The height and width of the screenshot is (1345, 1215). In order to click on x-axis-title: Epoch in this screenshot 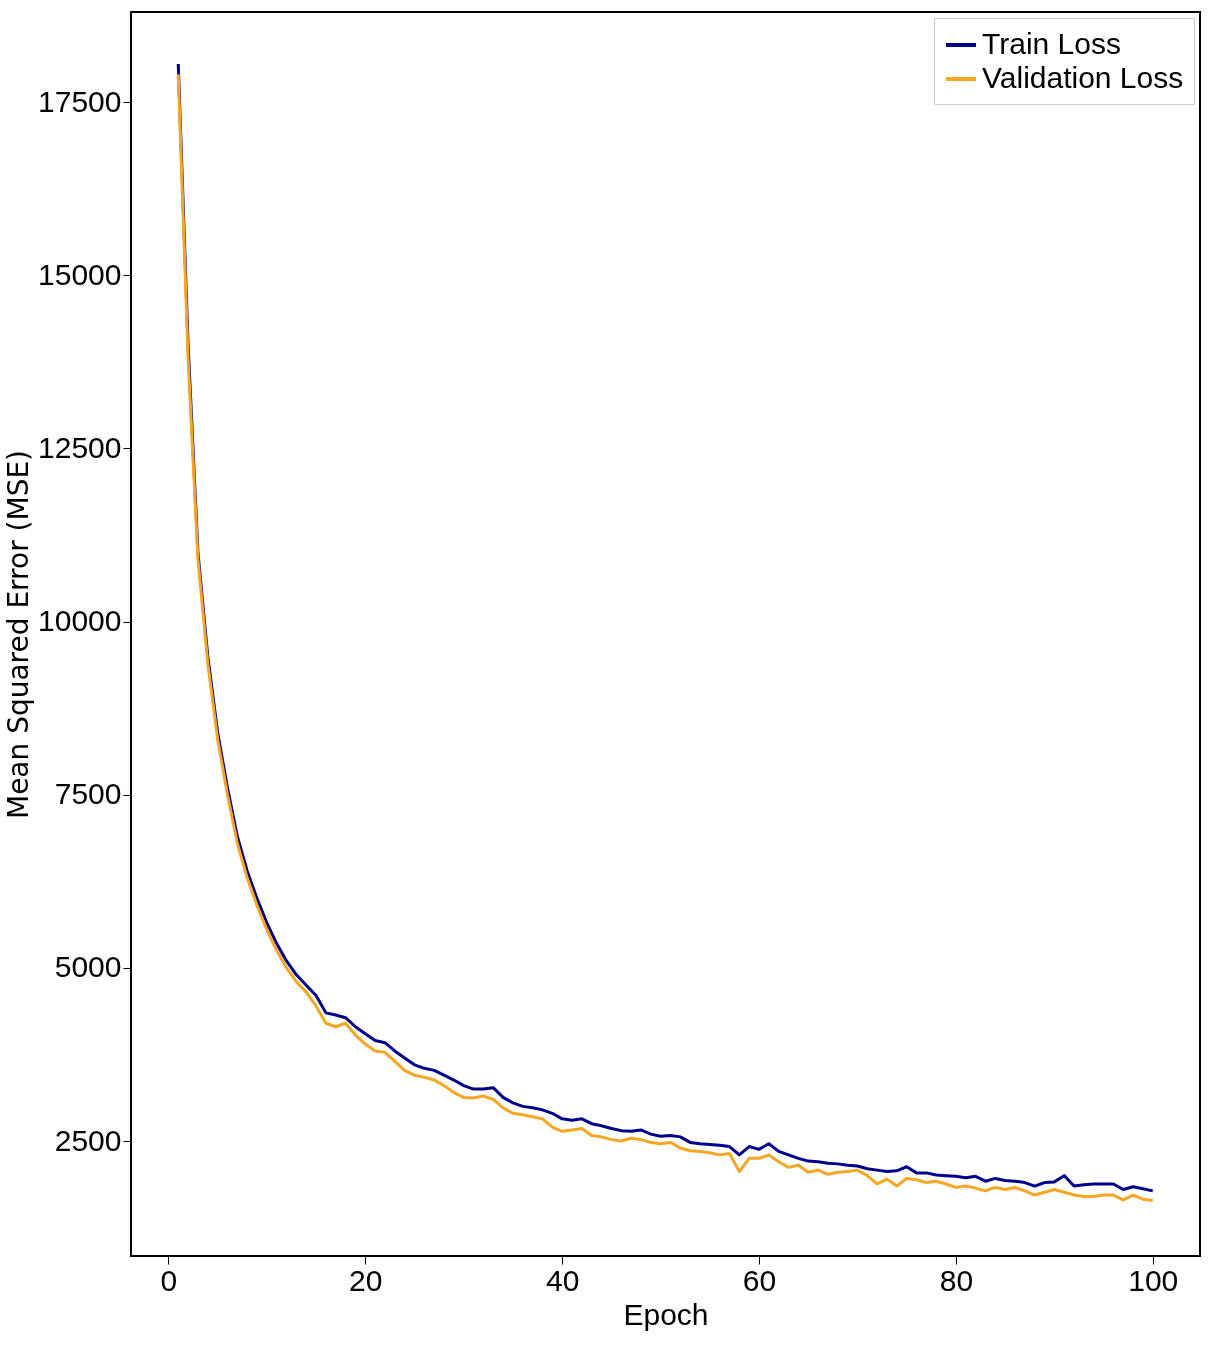, I will do `click(666, 1314)`.